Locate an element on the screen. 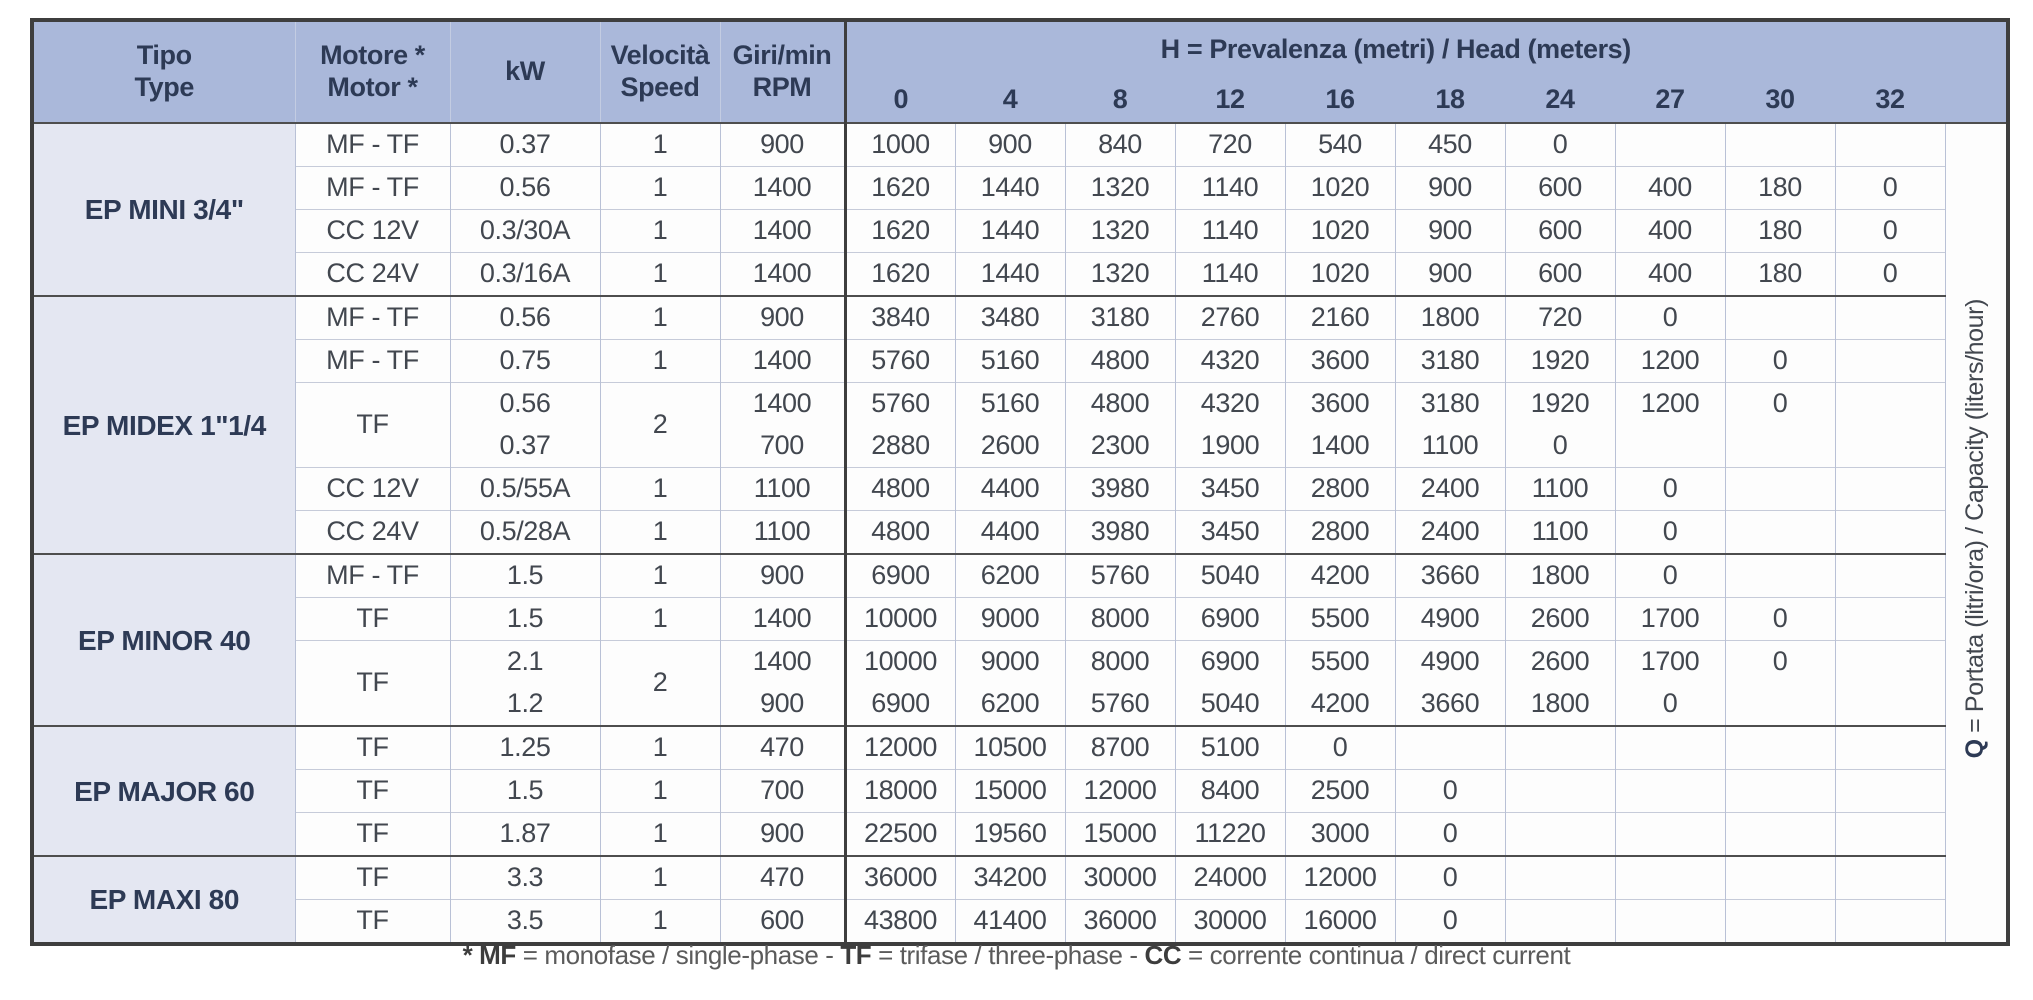  kw-cell: 1.5 is located at coordinates (524, 619).